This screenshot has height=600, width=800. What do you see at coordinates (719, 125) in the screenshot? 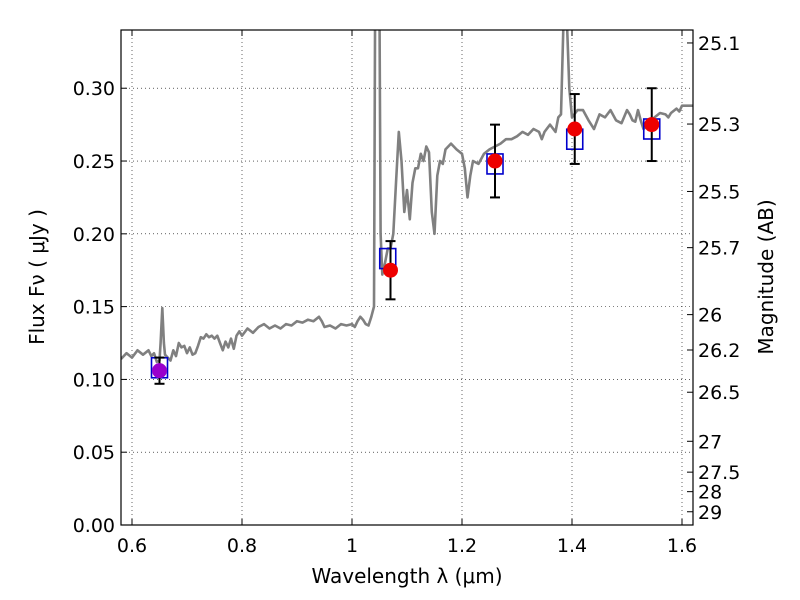
I see `magnitude-tick-label: 25.3` at bounding box center [719, 125].